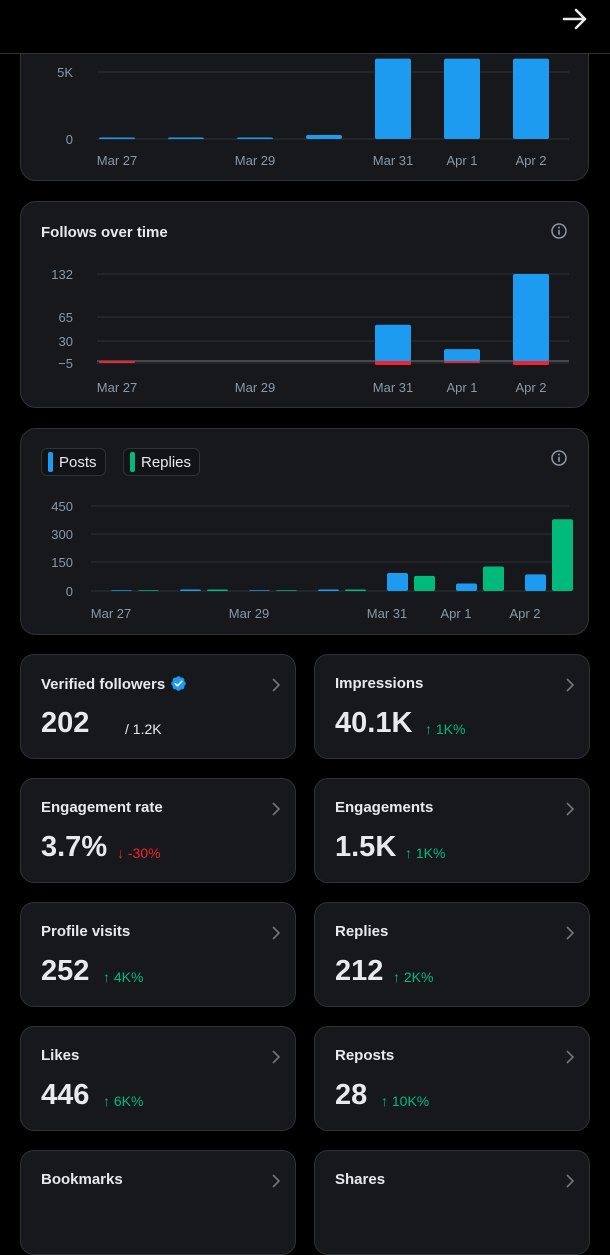  I want to click on y-tick-label: 150, so click(62, 562).